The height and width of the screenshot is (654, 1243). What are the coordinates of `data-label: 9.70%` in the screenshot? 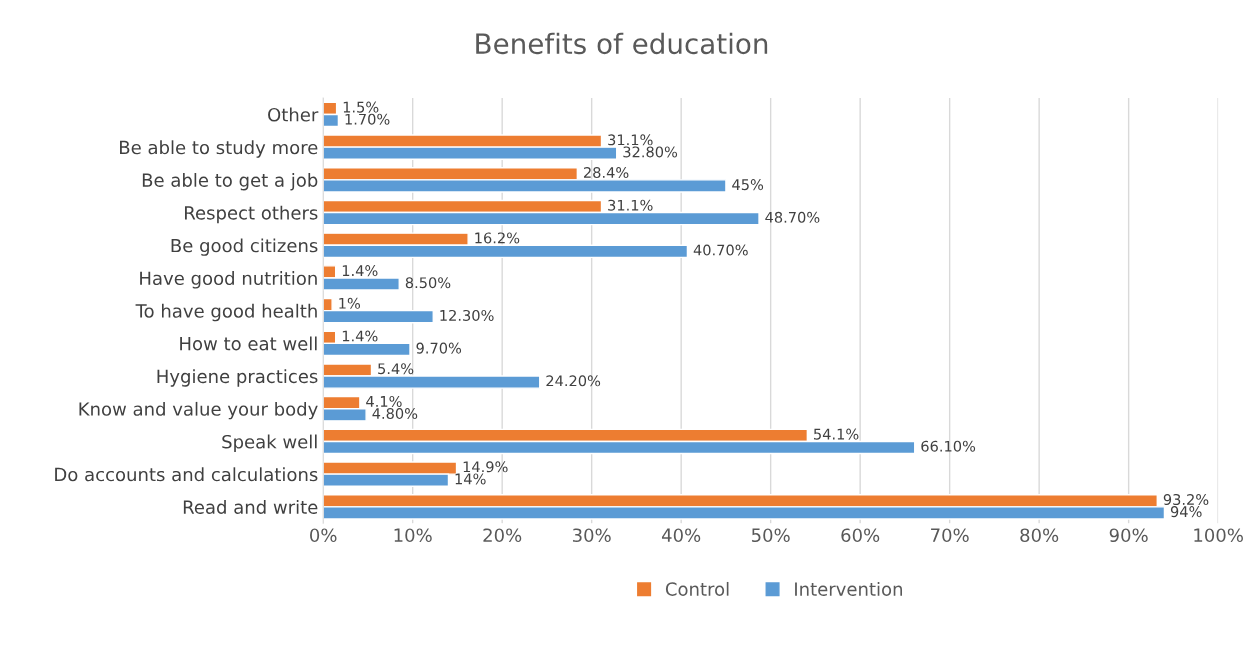 It's located at (439, 348).